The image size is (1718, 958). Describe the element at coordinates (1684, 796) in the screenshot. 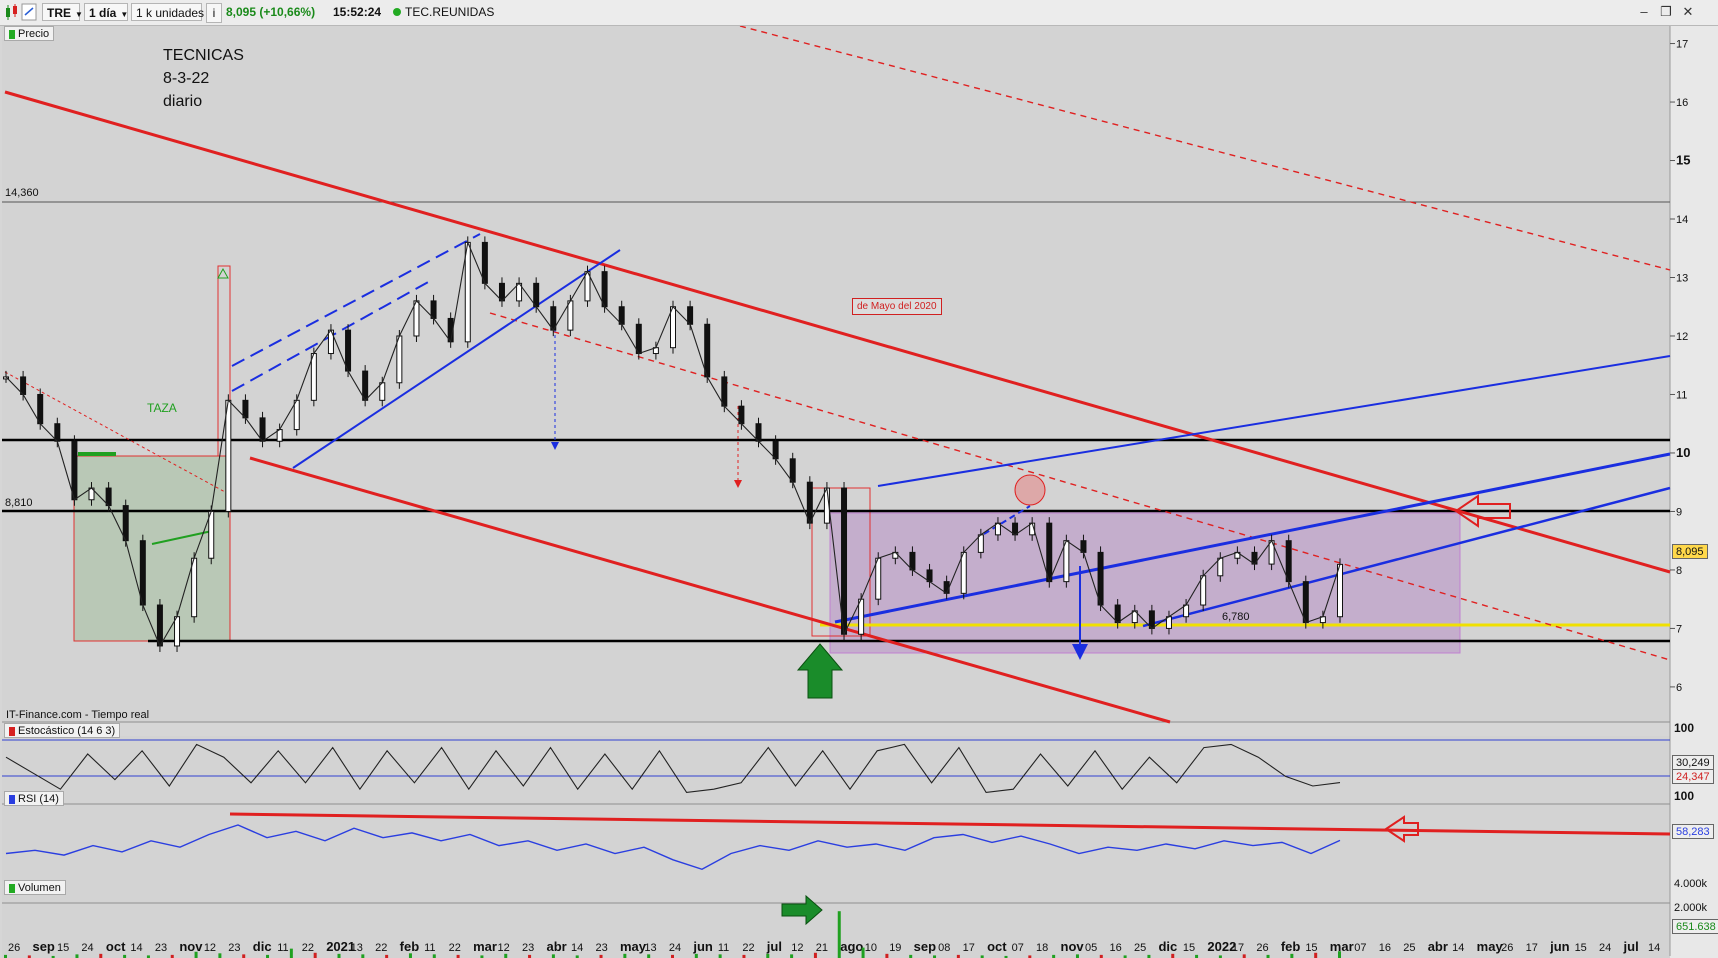

I see `rsi-axis-top: 100` at that location.